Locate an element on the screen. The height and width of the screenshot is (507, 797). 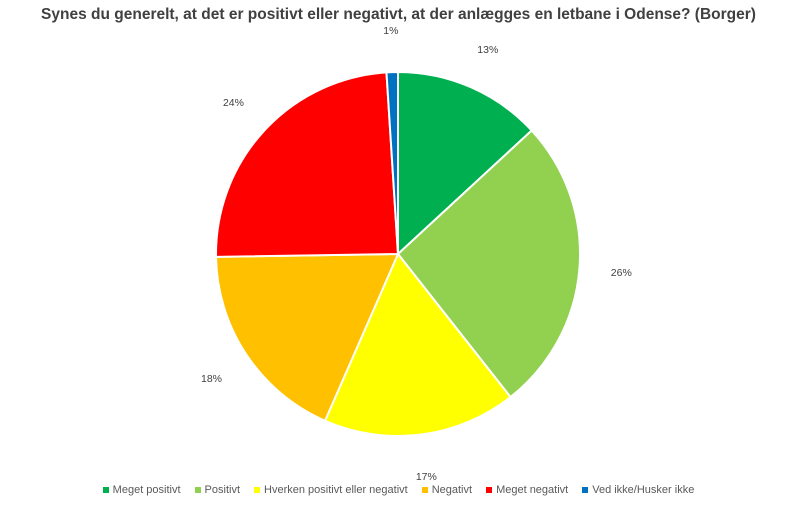
legend-item-meget-negativt: Meget negativt is located at coordinates (527, 490).